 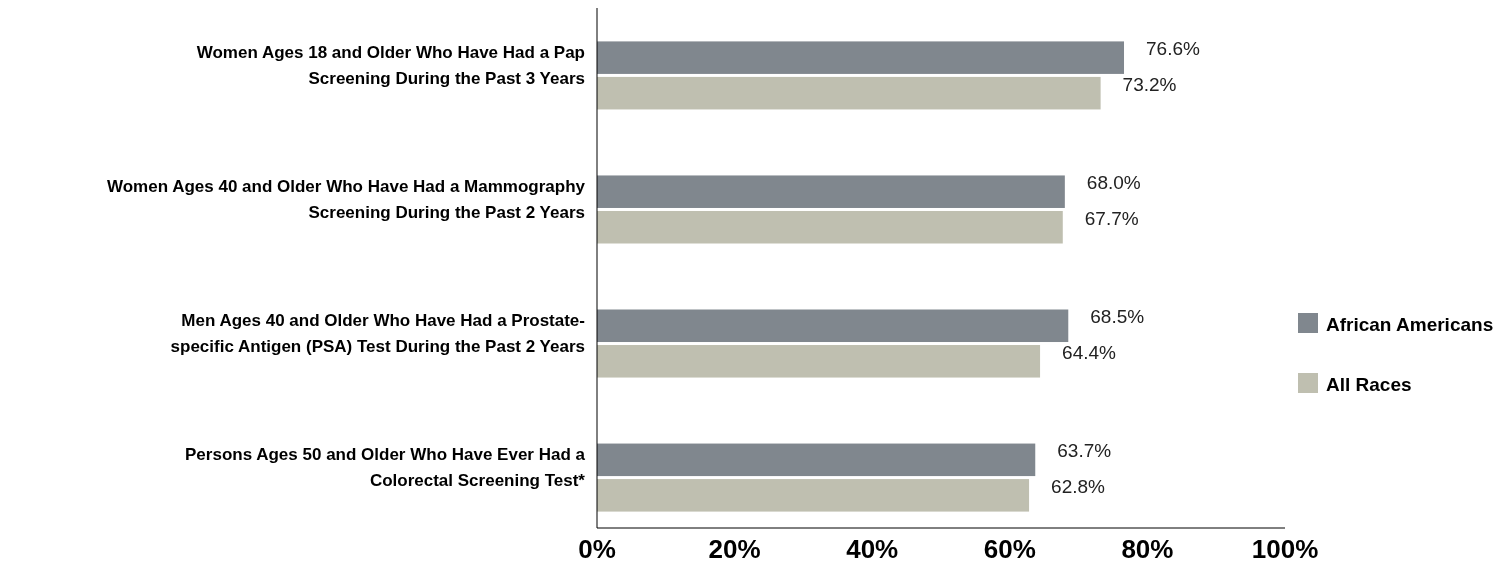 What do you see at coordinates (1147, 549) in the screenshot?
I see `x-tick-label: 80%` at bounding box center [1147, 549].